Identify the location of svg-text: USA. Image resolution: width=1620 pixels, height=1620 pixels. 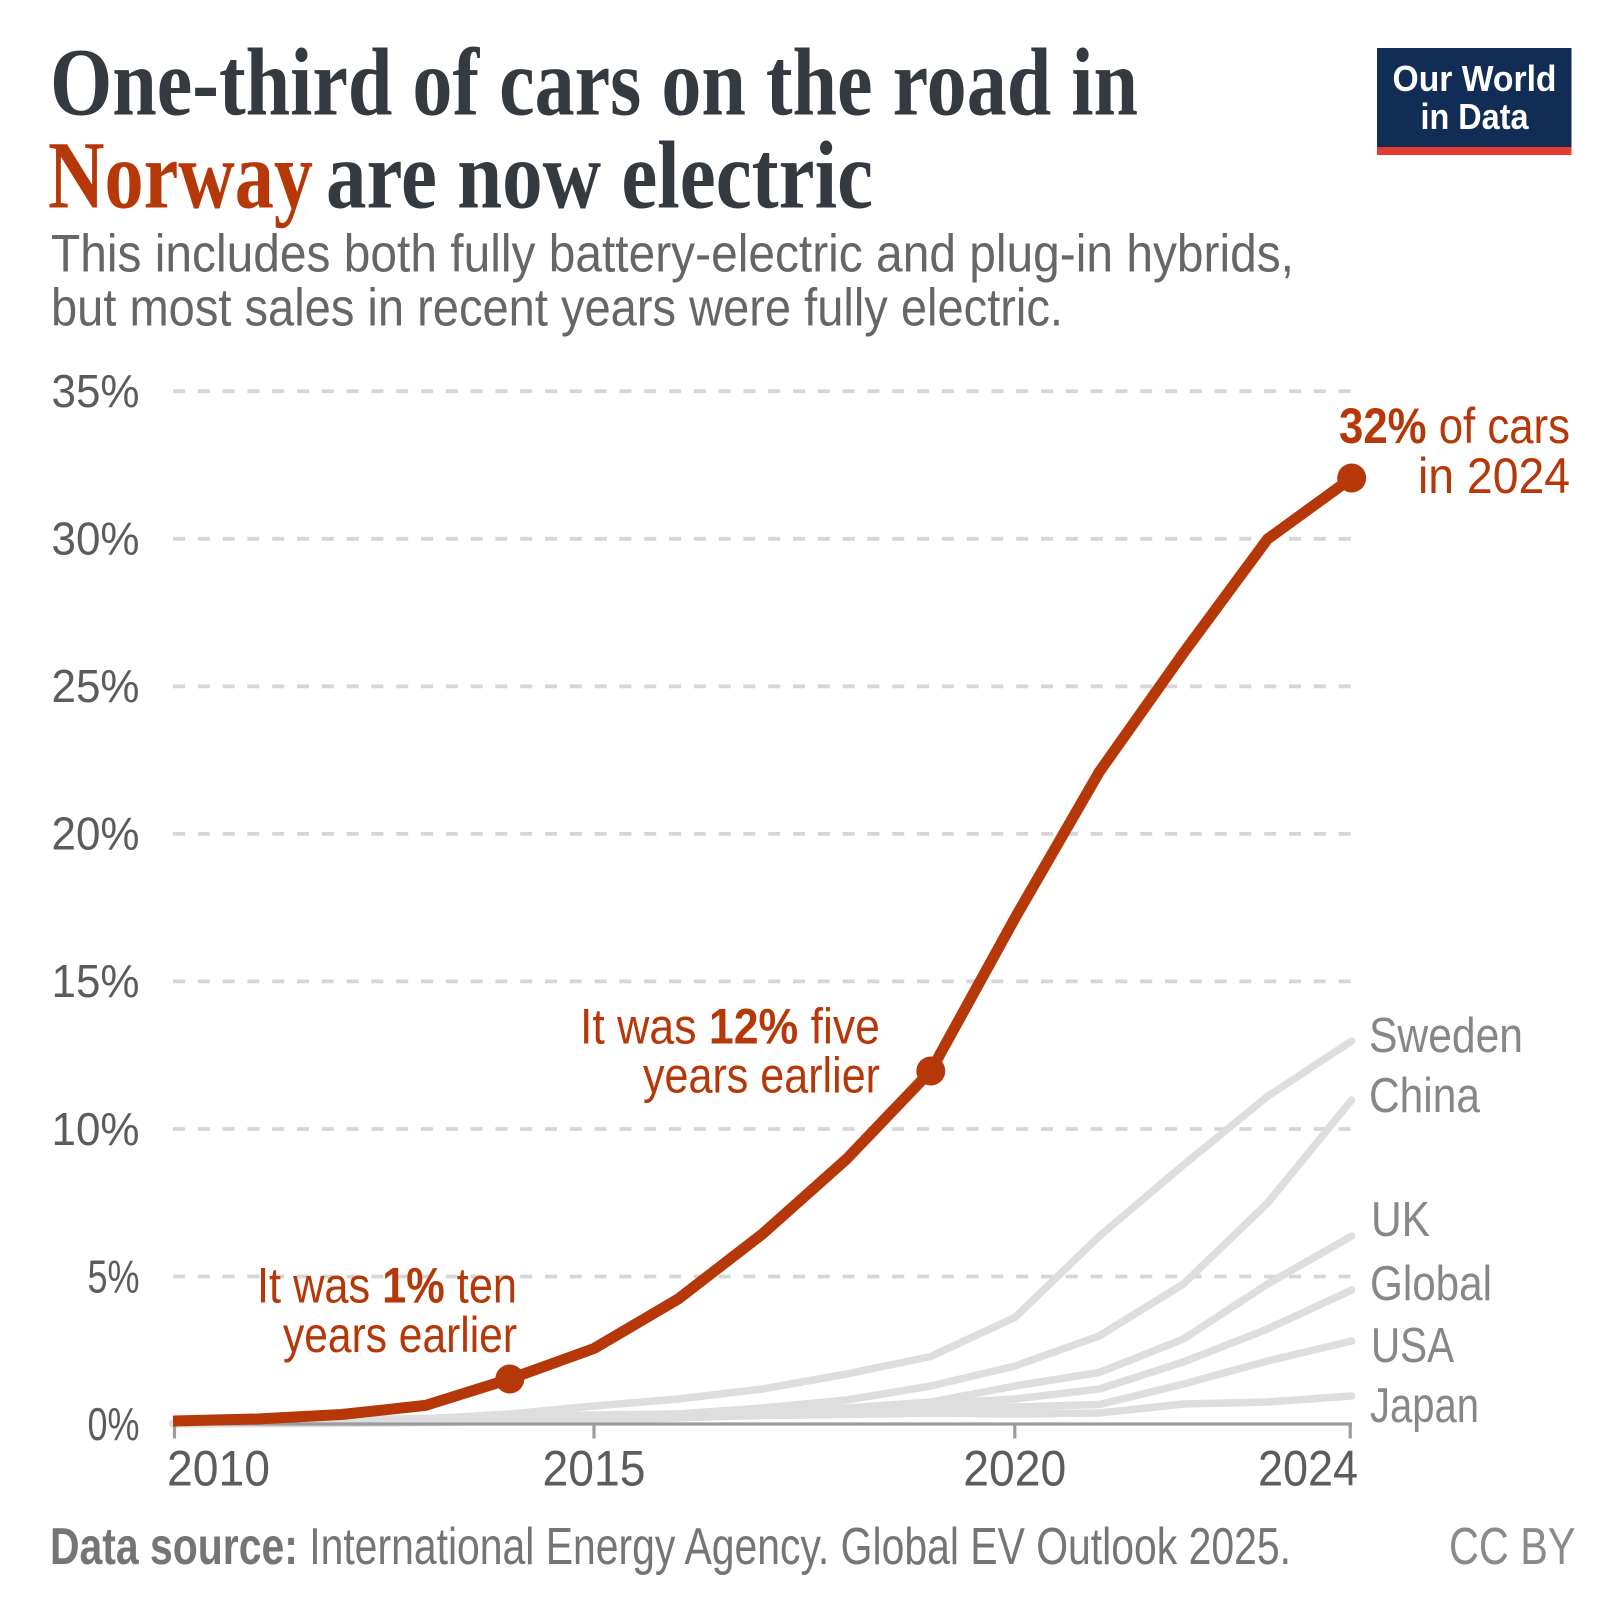
(1412, 1346).